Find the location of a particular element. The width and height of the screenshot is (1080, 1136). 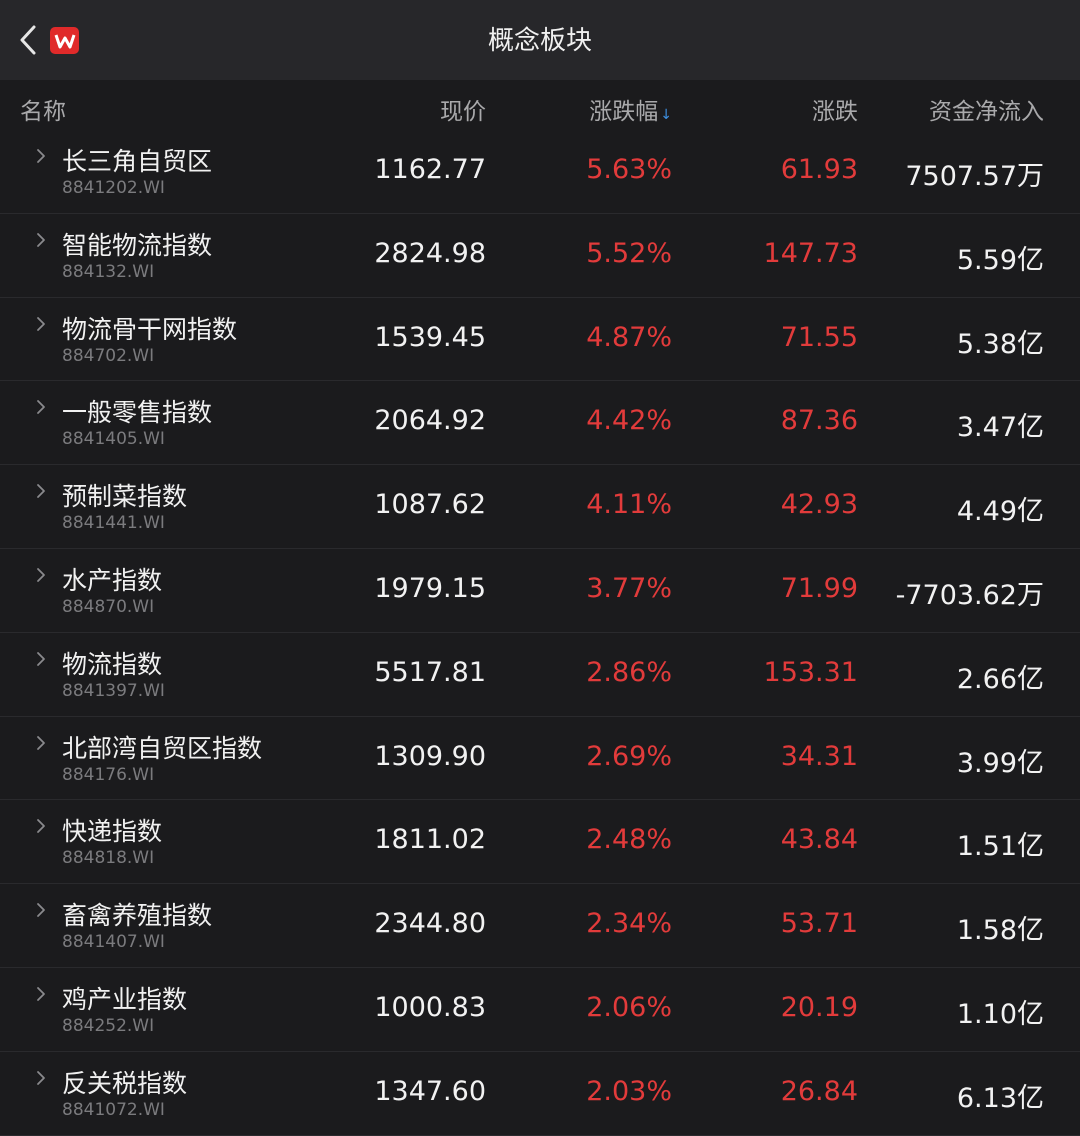

sector-code: 884702.WI is located at coordinates (108, 355).